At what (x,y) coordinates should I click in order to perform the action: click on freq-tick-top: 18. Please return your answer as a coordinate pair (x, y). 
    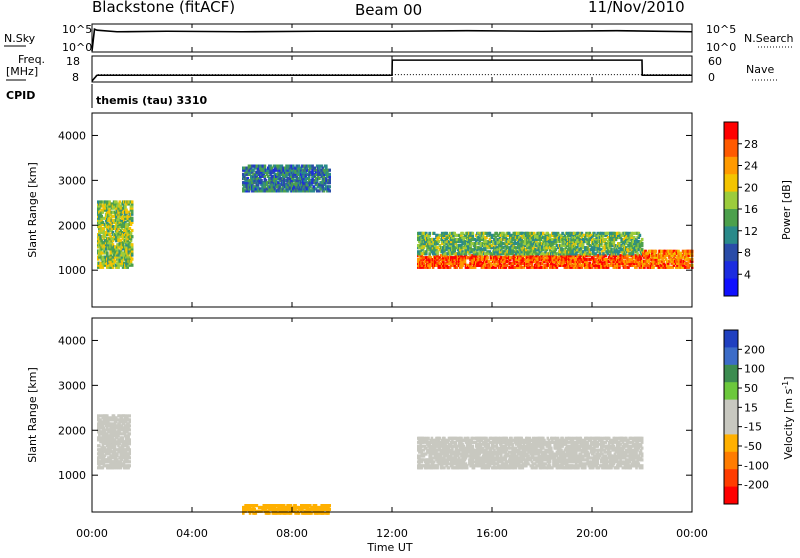
    Looking at the image, I should click on (73, 61).